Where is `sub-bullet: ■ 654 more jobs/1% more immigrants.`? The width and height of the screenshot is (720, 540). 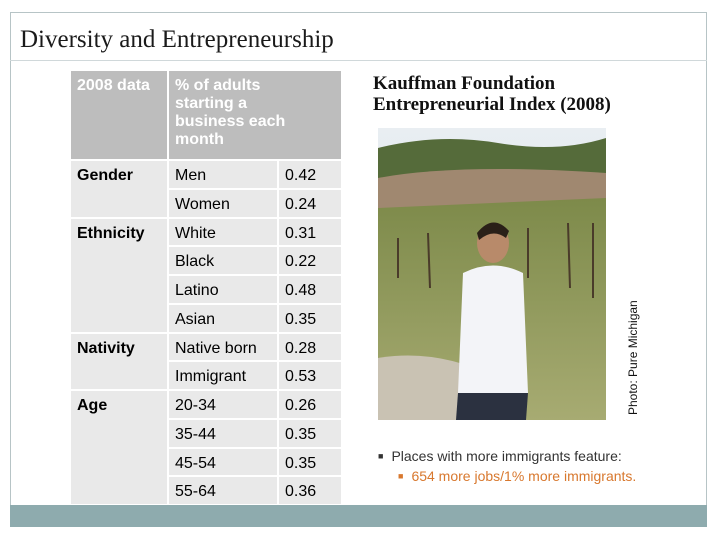
sub-bullet: ■ 654 more jobs/1% more immigrants. is located at coordinates (517, 476).